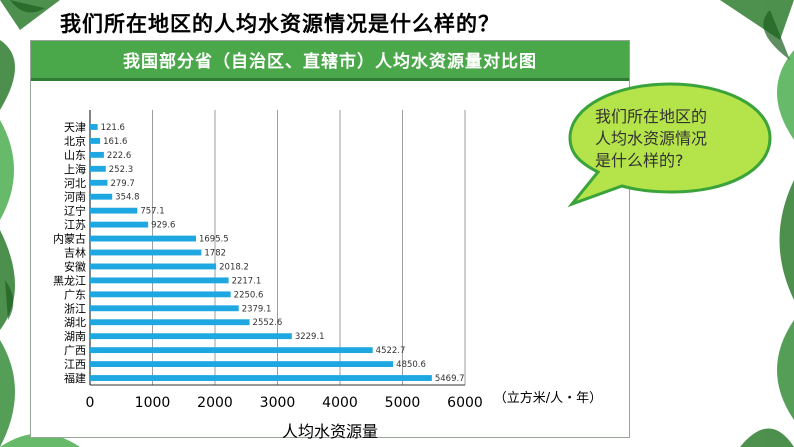 The height and width of the screenshot is (447, 794). Describe the element at coordinates (651, 116) in the screenshot. I see `bubble-line-1: 我们所在地区的` at that location.